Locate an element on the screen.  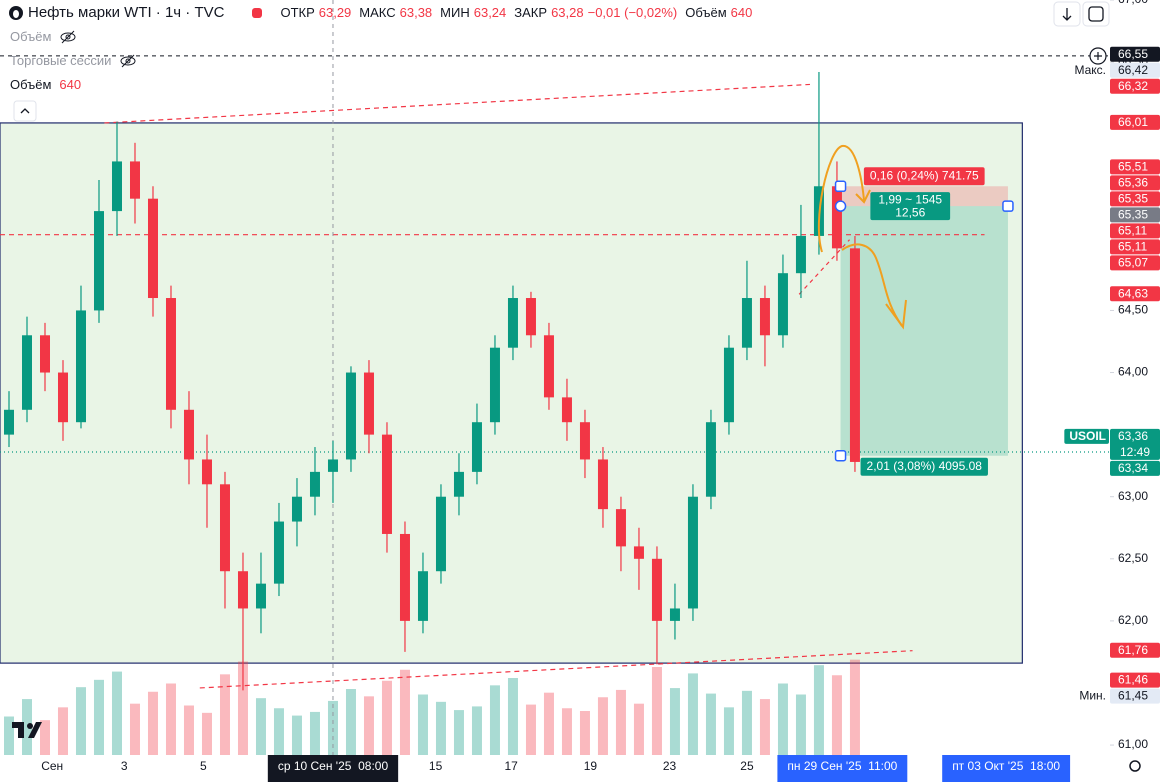
price-badge-label: 65,11 is located at coordinates (1132, 231).